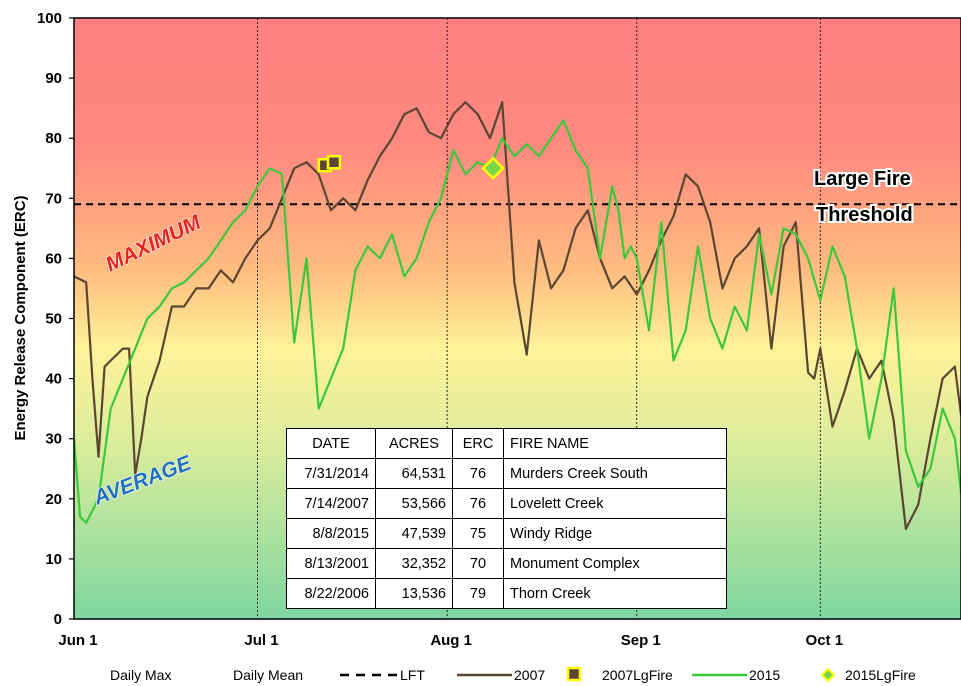  I want to click on table-cell: Windy Ridge, so click(615, 533).